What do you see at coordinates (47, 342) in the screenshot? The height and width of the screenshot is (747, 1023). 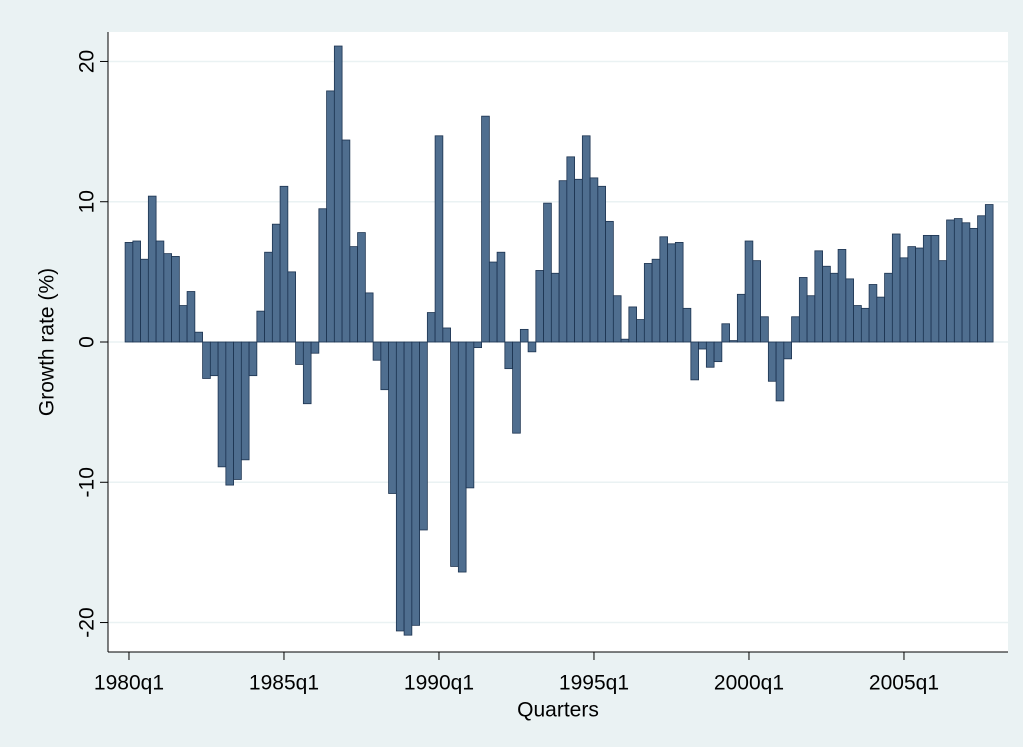 I see `y-axis-title: Growth rate (%)` at bounding box center [47, 342].